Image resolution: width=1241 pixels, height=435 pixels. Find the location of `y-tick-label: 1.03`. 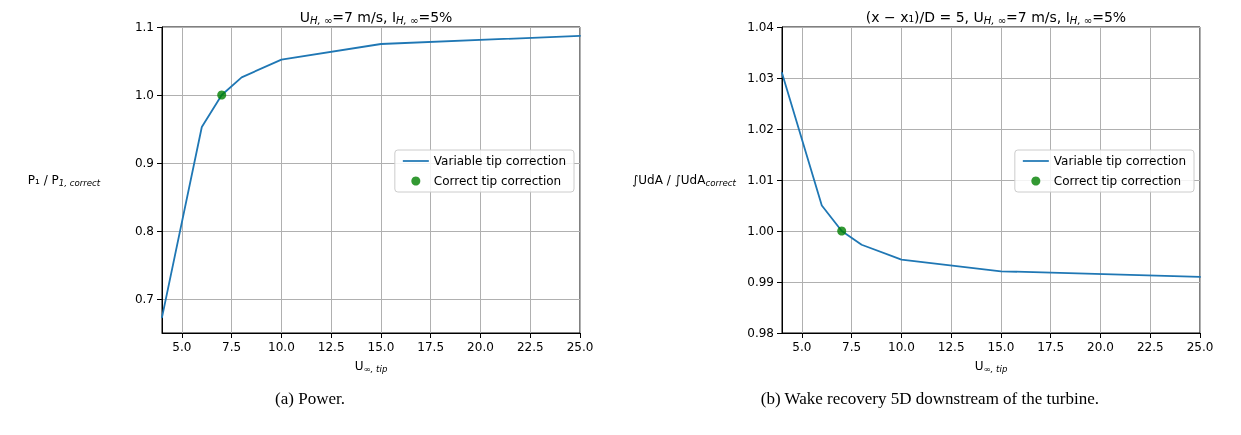

y-tick-label: 1.03 is located at coordinates (760, 78).